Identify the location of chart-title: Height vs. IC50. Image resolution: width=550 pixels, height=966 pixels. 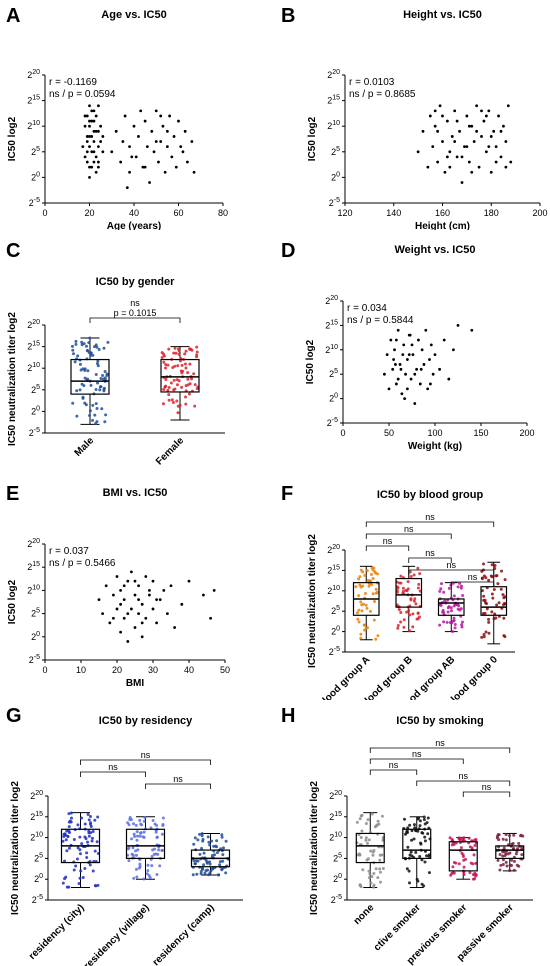
(442, 15).